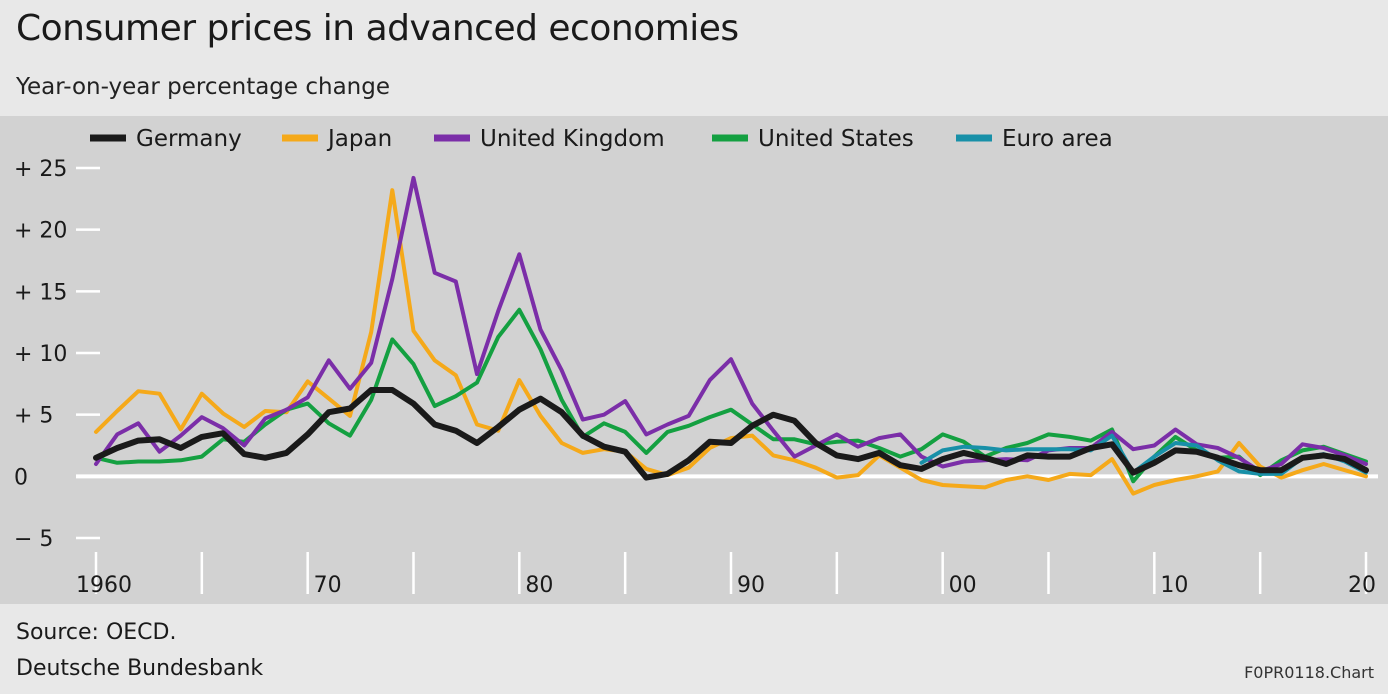 The width and height of the screenshot is (1388, 694). I want to click on x-tick-label: 70, so click(328, 585).